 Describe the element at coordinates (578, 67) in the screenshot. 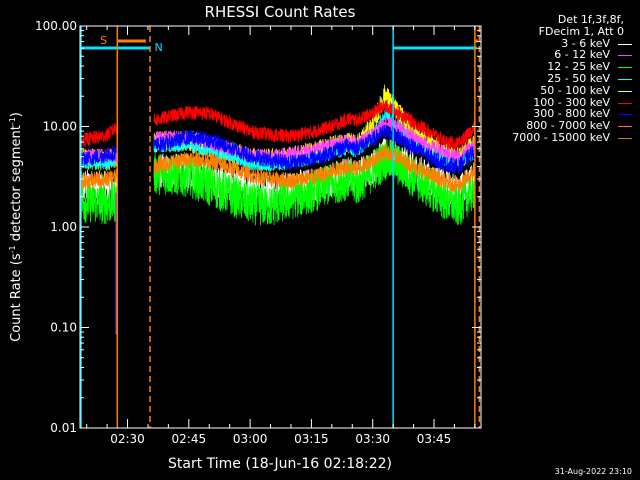

I see `legend-label: 12 - 25 keV` at that location.